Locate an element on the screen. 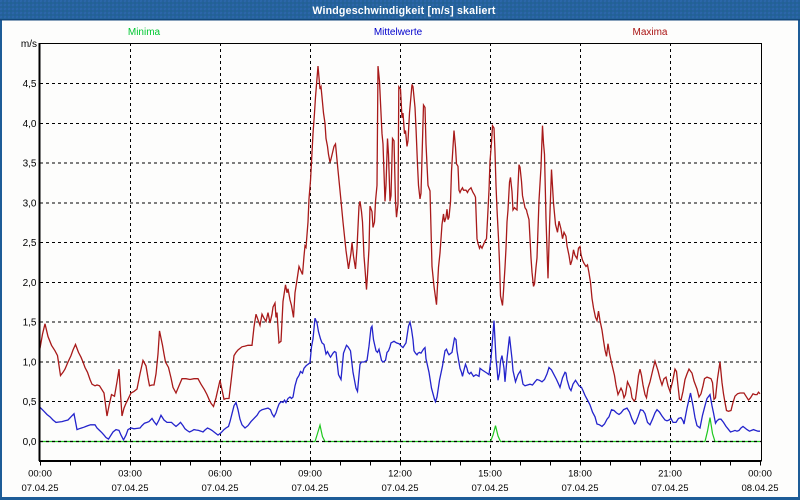 This screenshot has height=500, width=800. svg-text: 0,5 is located at coordinates (30, 402).